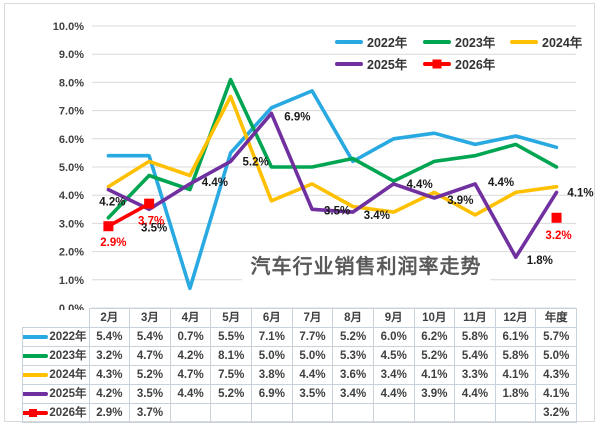 The image size is (600, 425). What do you see at coordinates (71, 112) in the screenshot?
I see `y-axis-tick-label: 7.0%` at bounding box center [71, 112].